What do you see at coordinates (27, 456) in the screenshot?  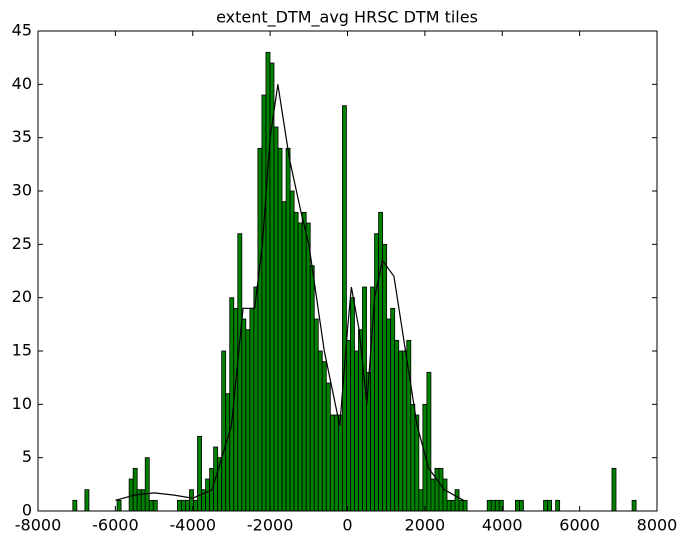 I see `y-tick-label: 5` at bounding box center [27, 456].